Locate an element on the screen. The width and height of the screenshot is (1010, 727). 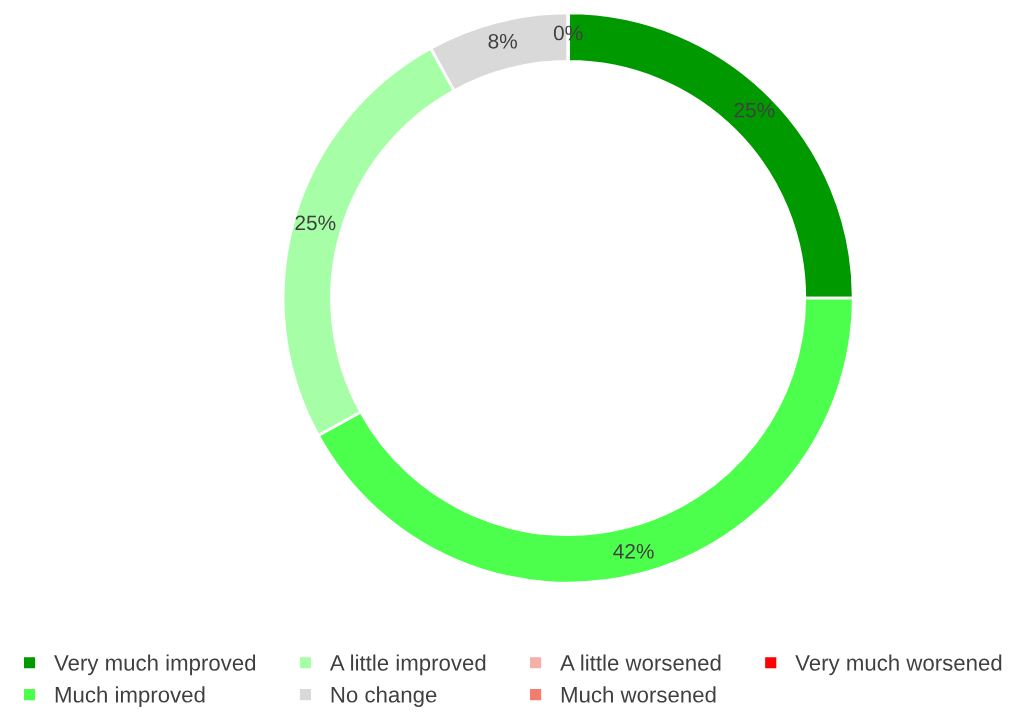
legend-label: Much improved is located at coordinates (130, 696).